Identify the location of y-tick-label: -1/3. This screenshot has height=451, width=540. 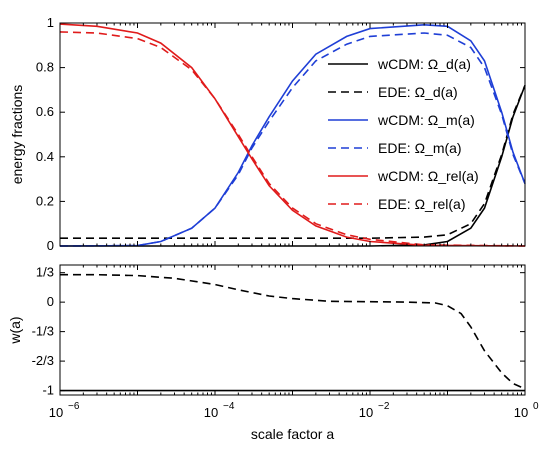
(43, 331).